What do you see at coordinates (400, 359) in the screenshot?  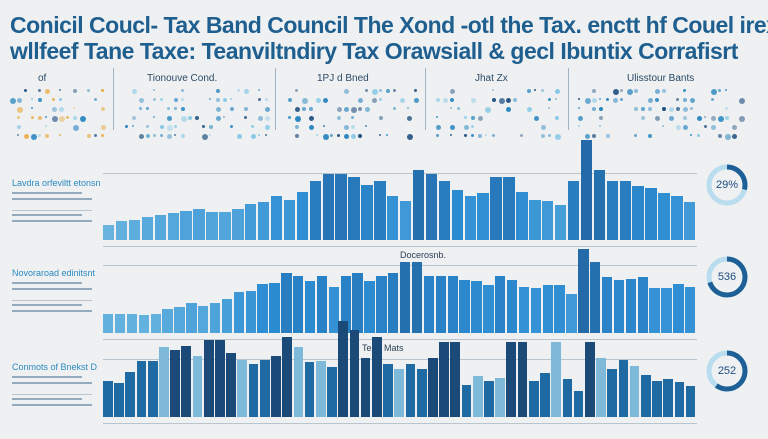 I see `top-gridline` at bounding box center [400, 359].